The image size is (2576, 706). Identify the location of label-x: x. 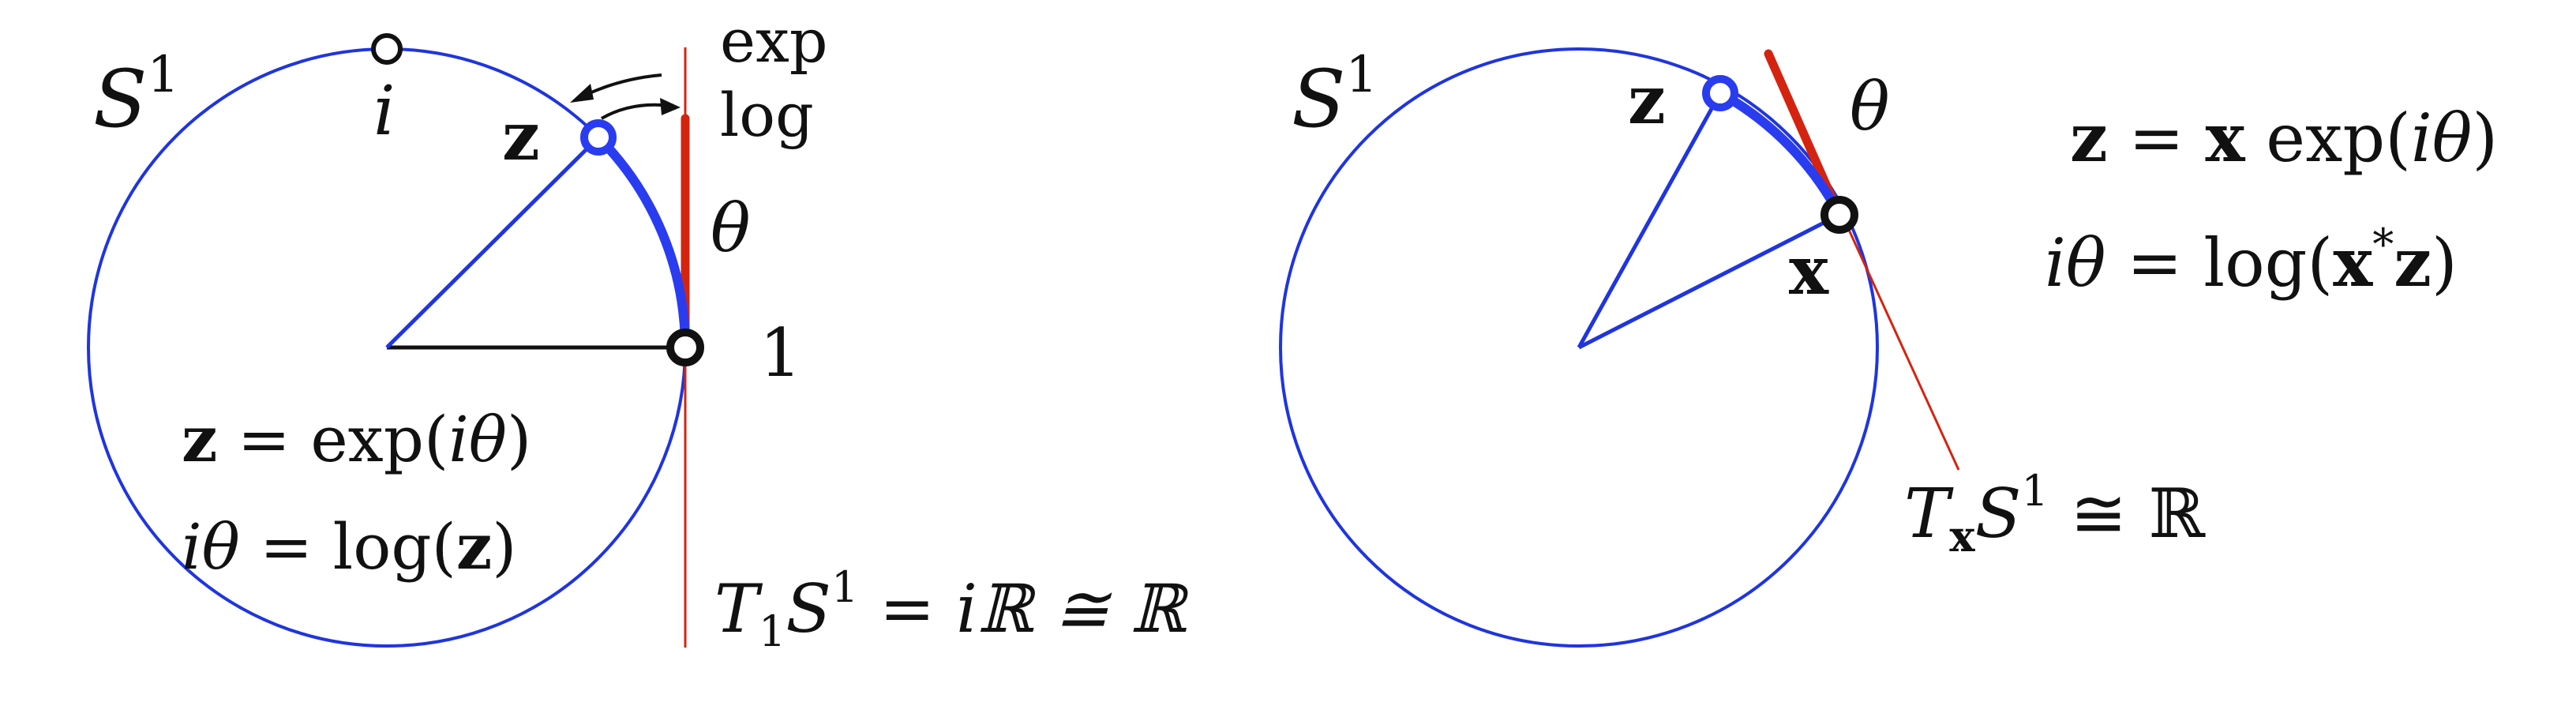
(1809, 270).